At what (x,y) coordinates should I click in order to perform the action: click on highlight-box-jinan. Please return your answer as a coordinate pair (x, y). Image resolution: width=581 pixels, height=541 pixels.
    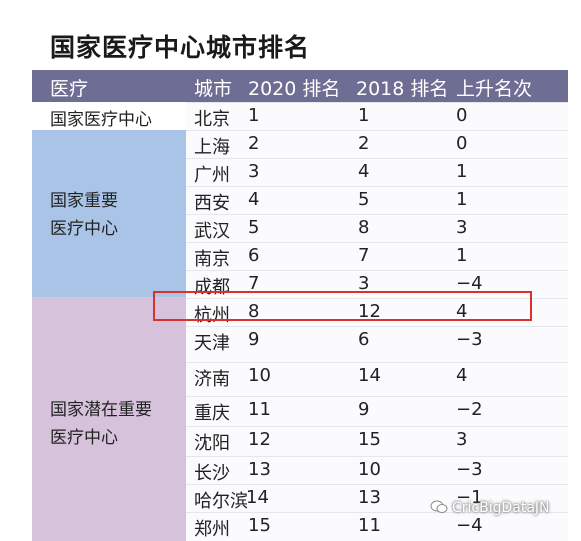
    Looking at the image, I should click on (342, 306).